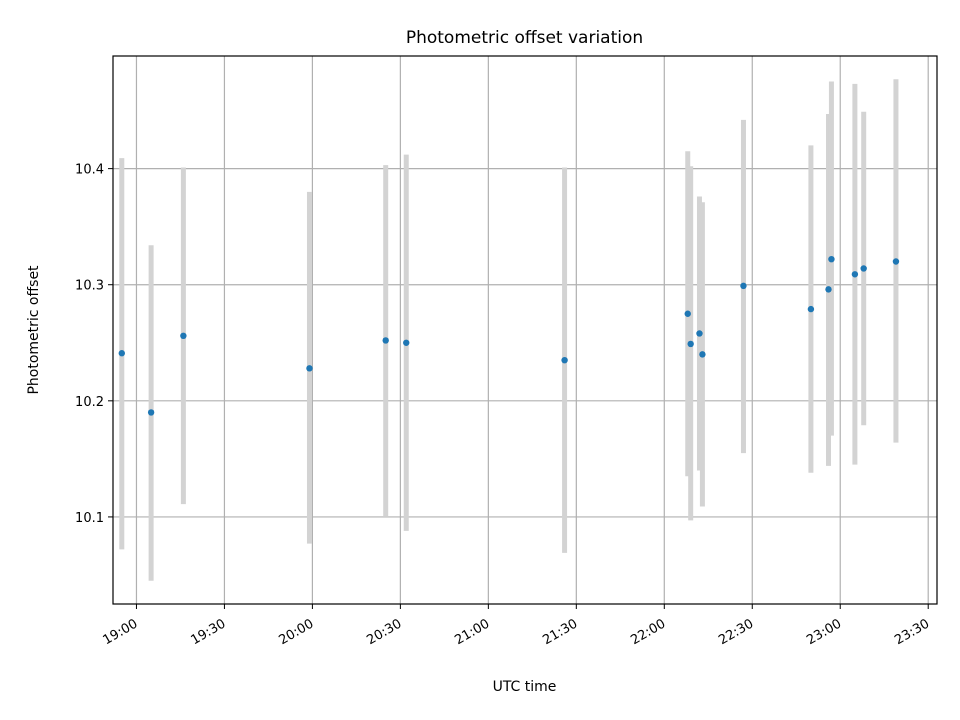  I want to click on x-axis-label: UTC time, so click(525, 687).